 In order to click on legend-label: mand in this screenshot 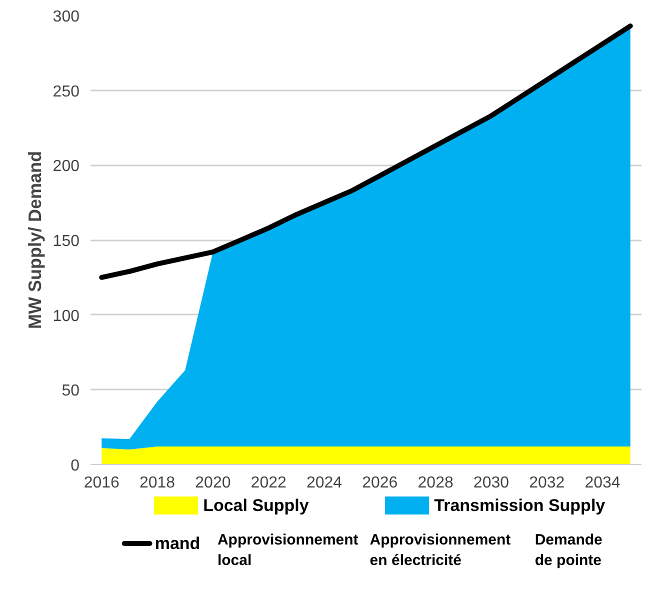, I will do `click(177, 543)`.